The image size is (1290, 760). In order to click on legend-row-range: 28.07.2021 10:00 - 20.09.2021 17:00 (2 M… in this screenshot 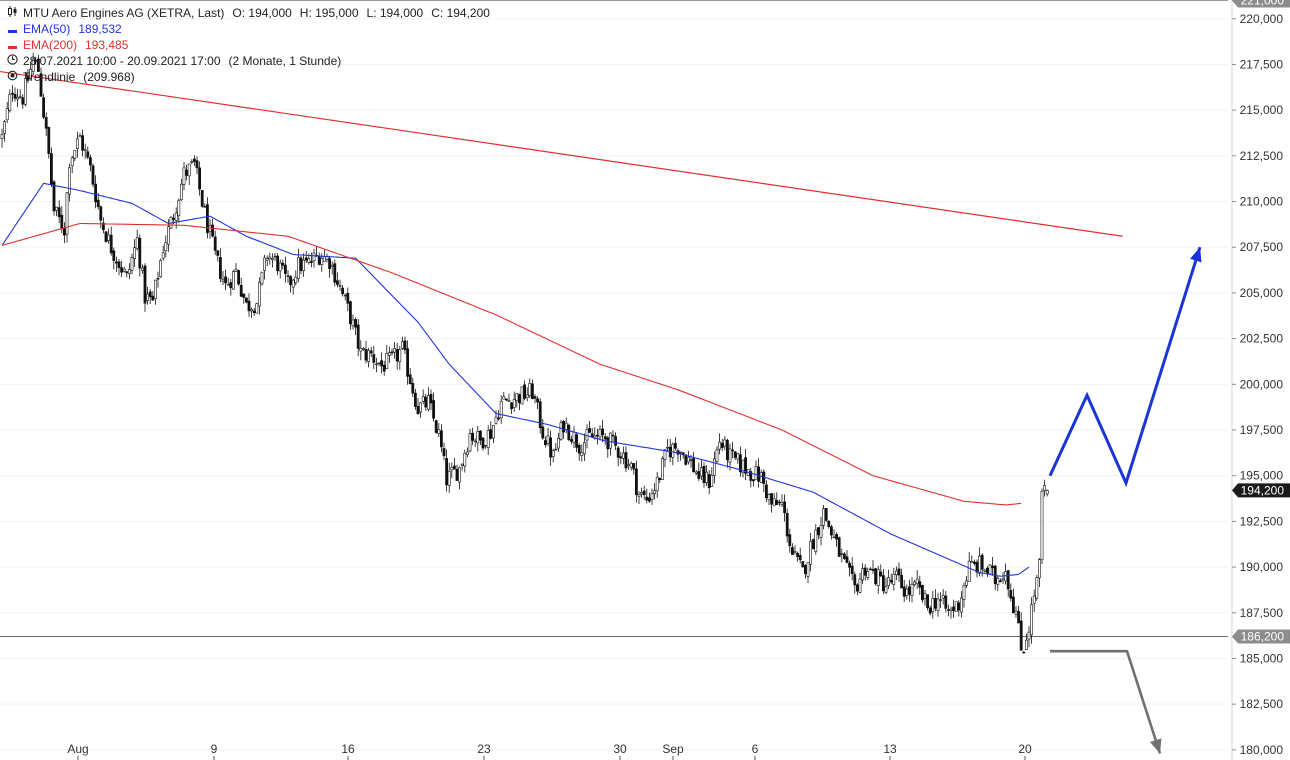, I will do `click(248, 61)`.